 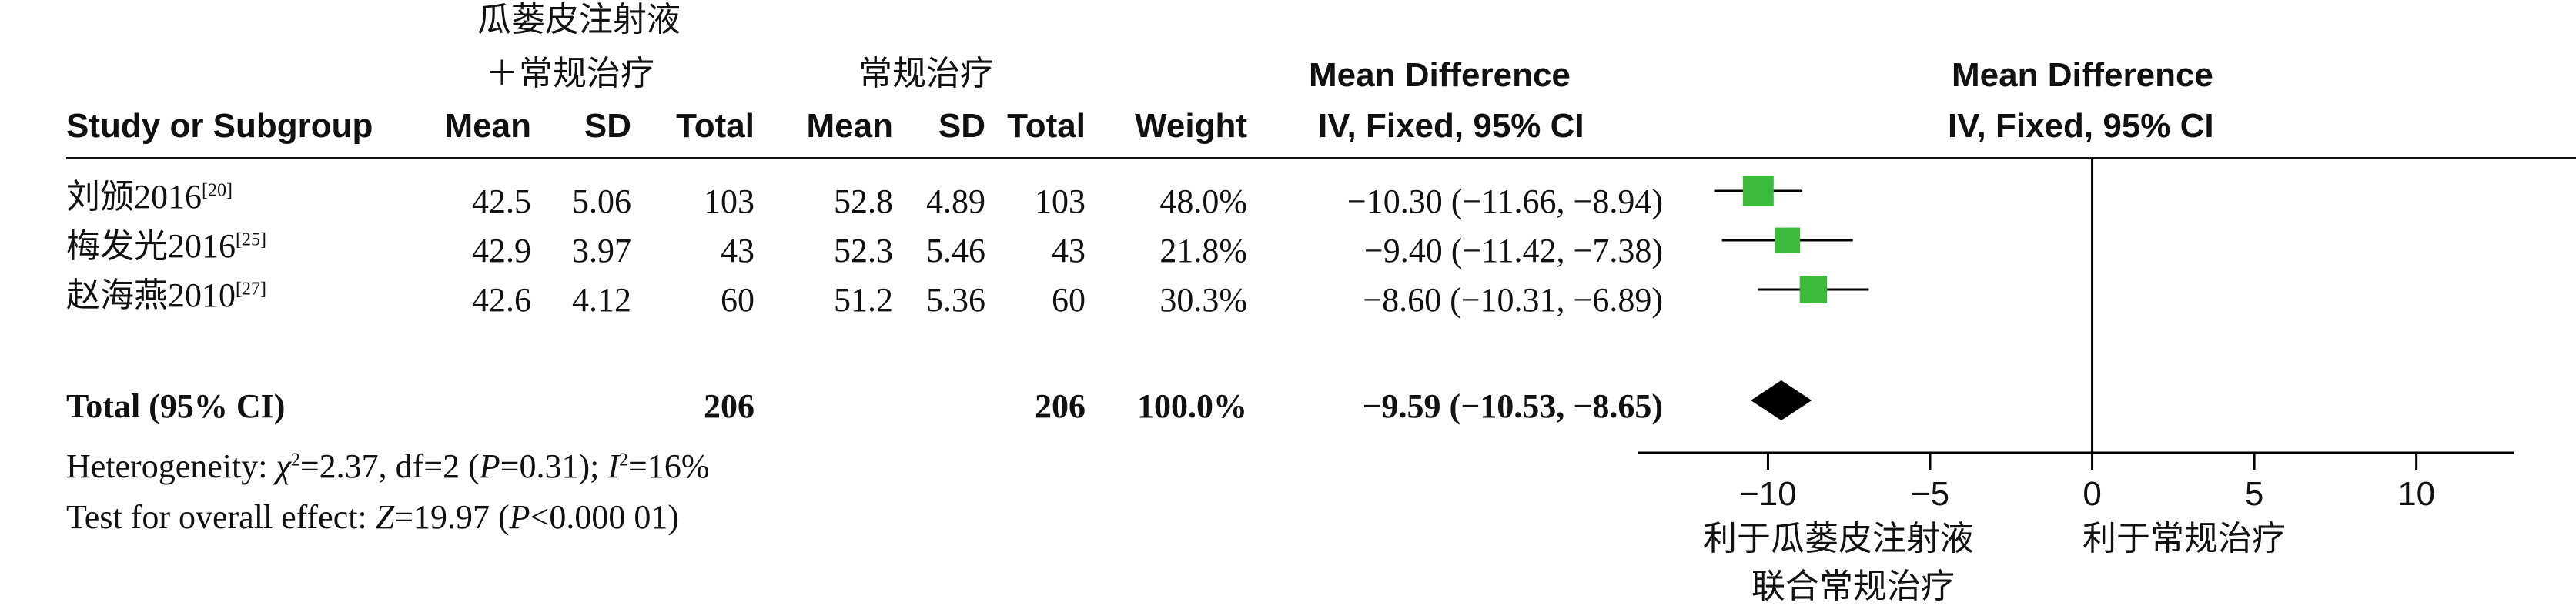 What do you see at coordinates (1069, 300) in the screenshot?
I see `study-total2: 60` at bounding box center [1069, 300].